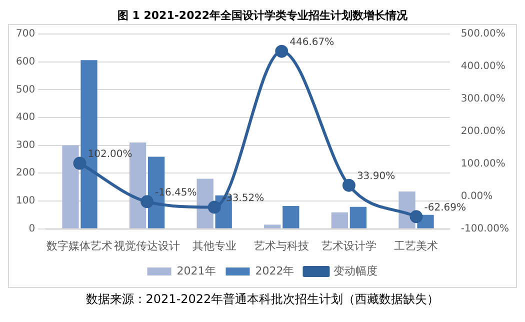 The width and height of the screenshot is (525, 322). What do you see at coordinates (445, 208) in the screenshot?
I see `data-label: -62.69%` at bounding box center [445, 208].